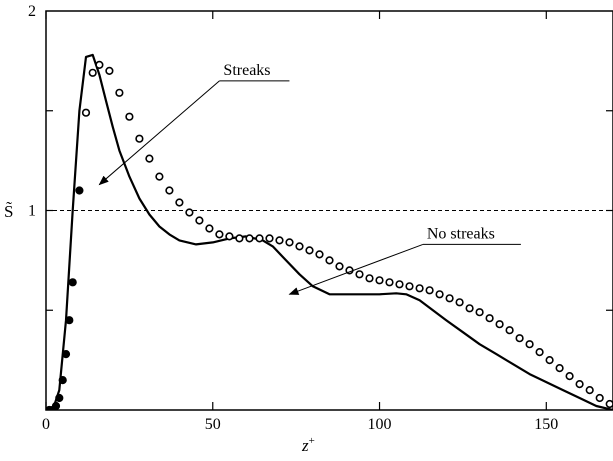 This screenshot has width=613, height=461. I want to click on y-tick-label: 2, so click(32, 11).